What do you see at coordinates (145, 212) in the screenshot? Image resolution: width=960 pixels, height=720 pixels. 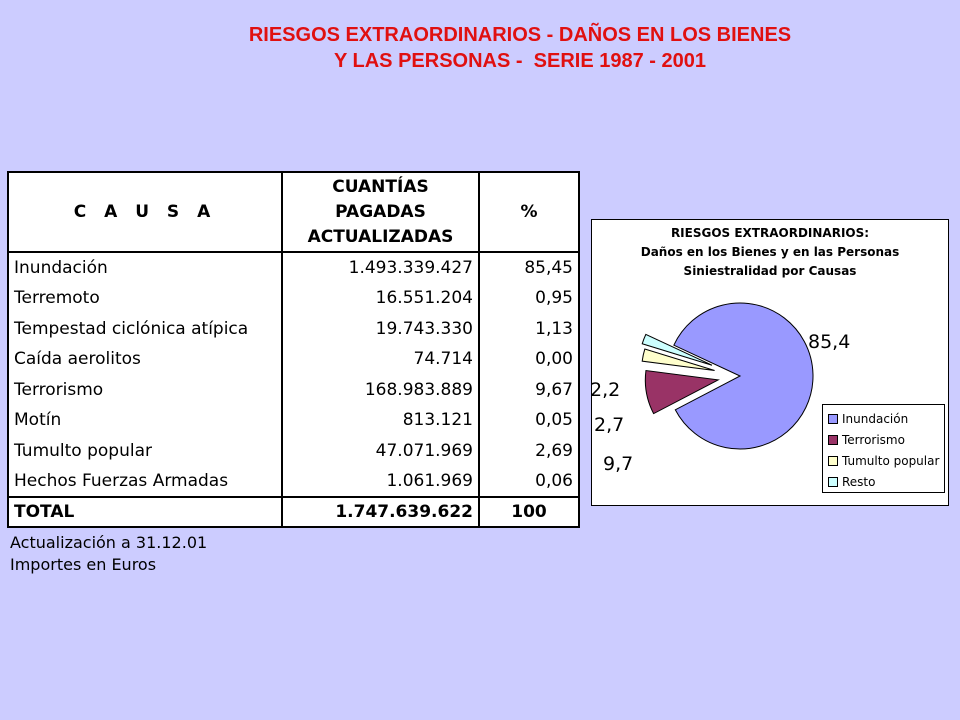 I see `header-causa: C A U S A` at bounding box center [145, 212].